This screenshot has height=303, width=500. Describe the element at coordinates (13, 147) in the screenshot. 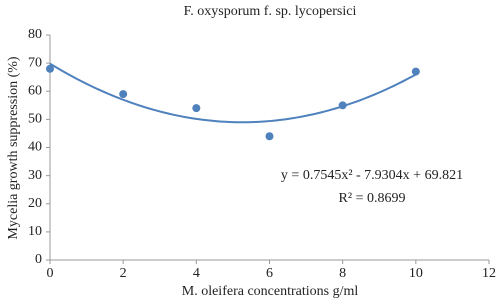

I see `y-axis-label: Mycelia growth suppression (%)` at that location.